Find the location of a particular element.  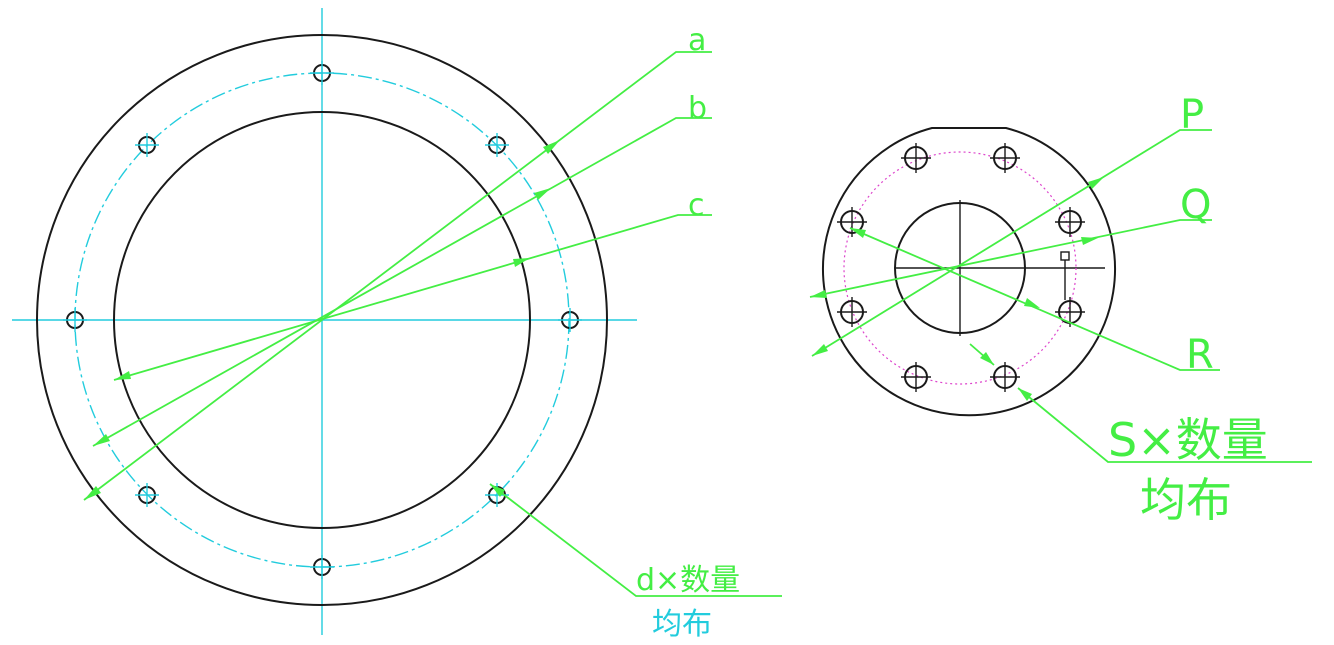

label-q: Q is located at coordinates (1195, 205).